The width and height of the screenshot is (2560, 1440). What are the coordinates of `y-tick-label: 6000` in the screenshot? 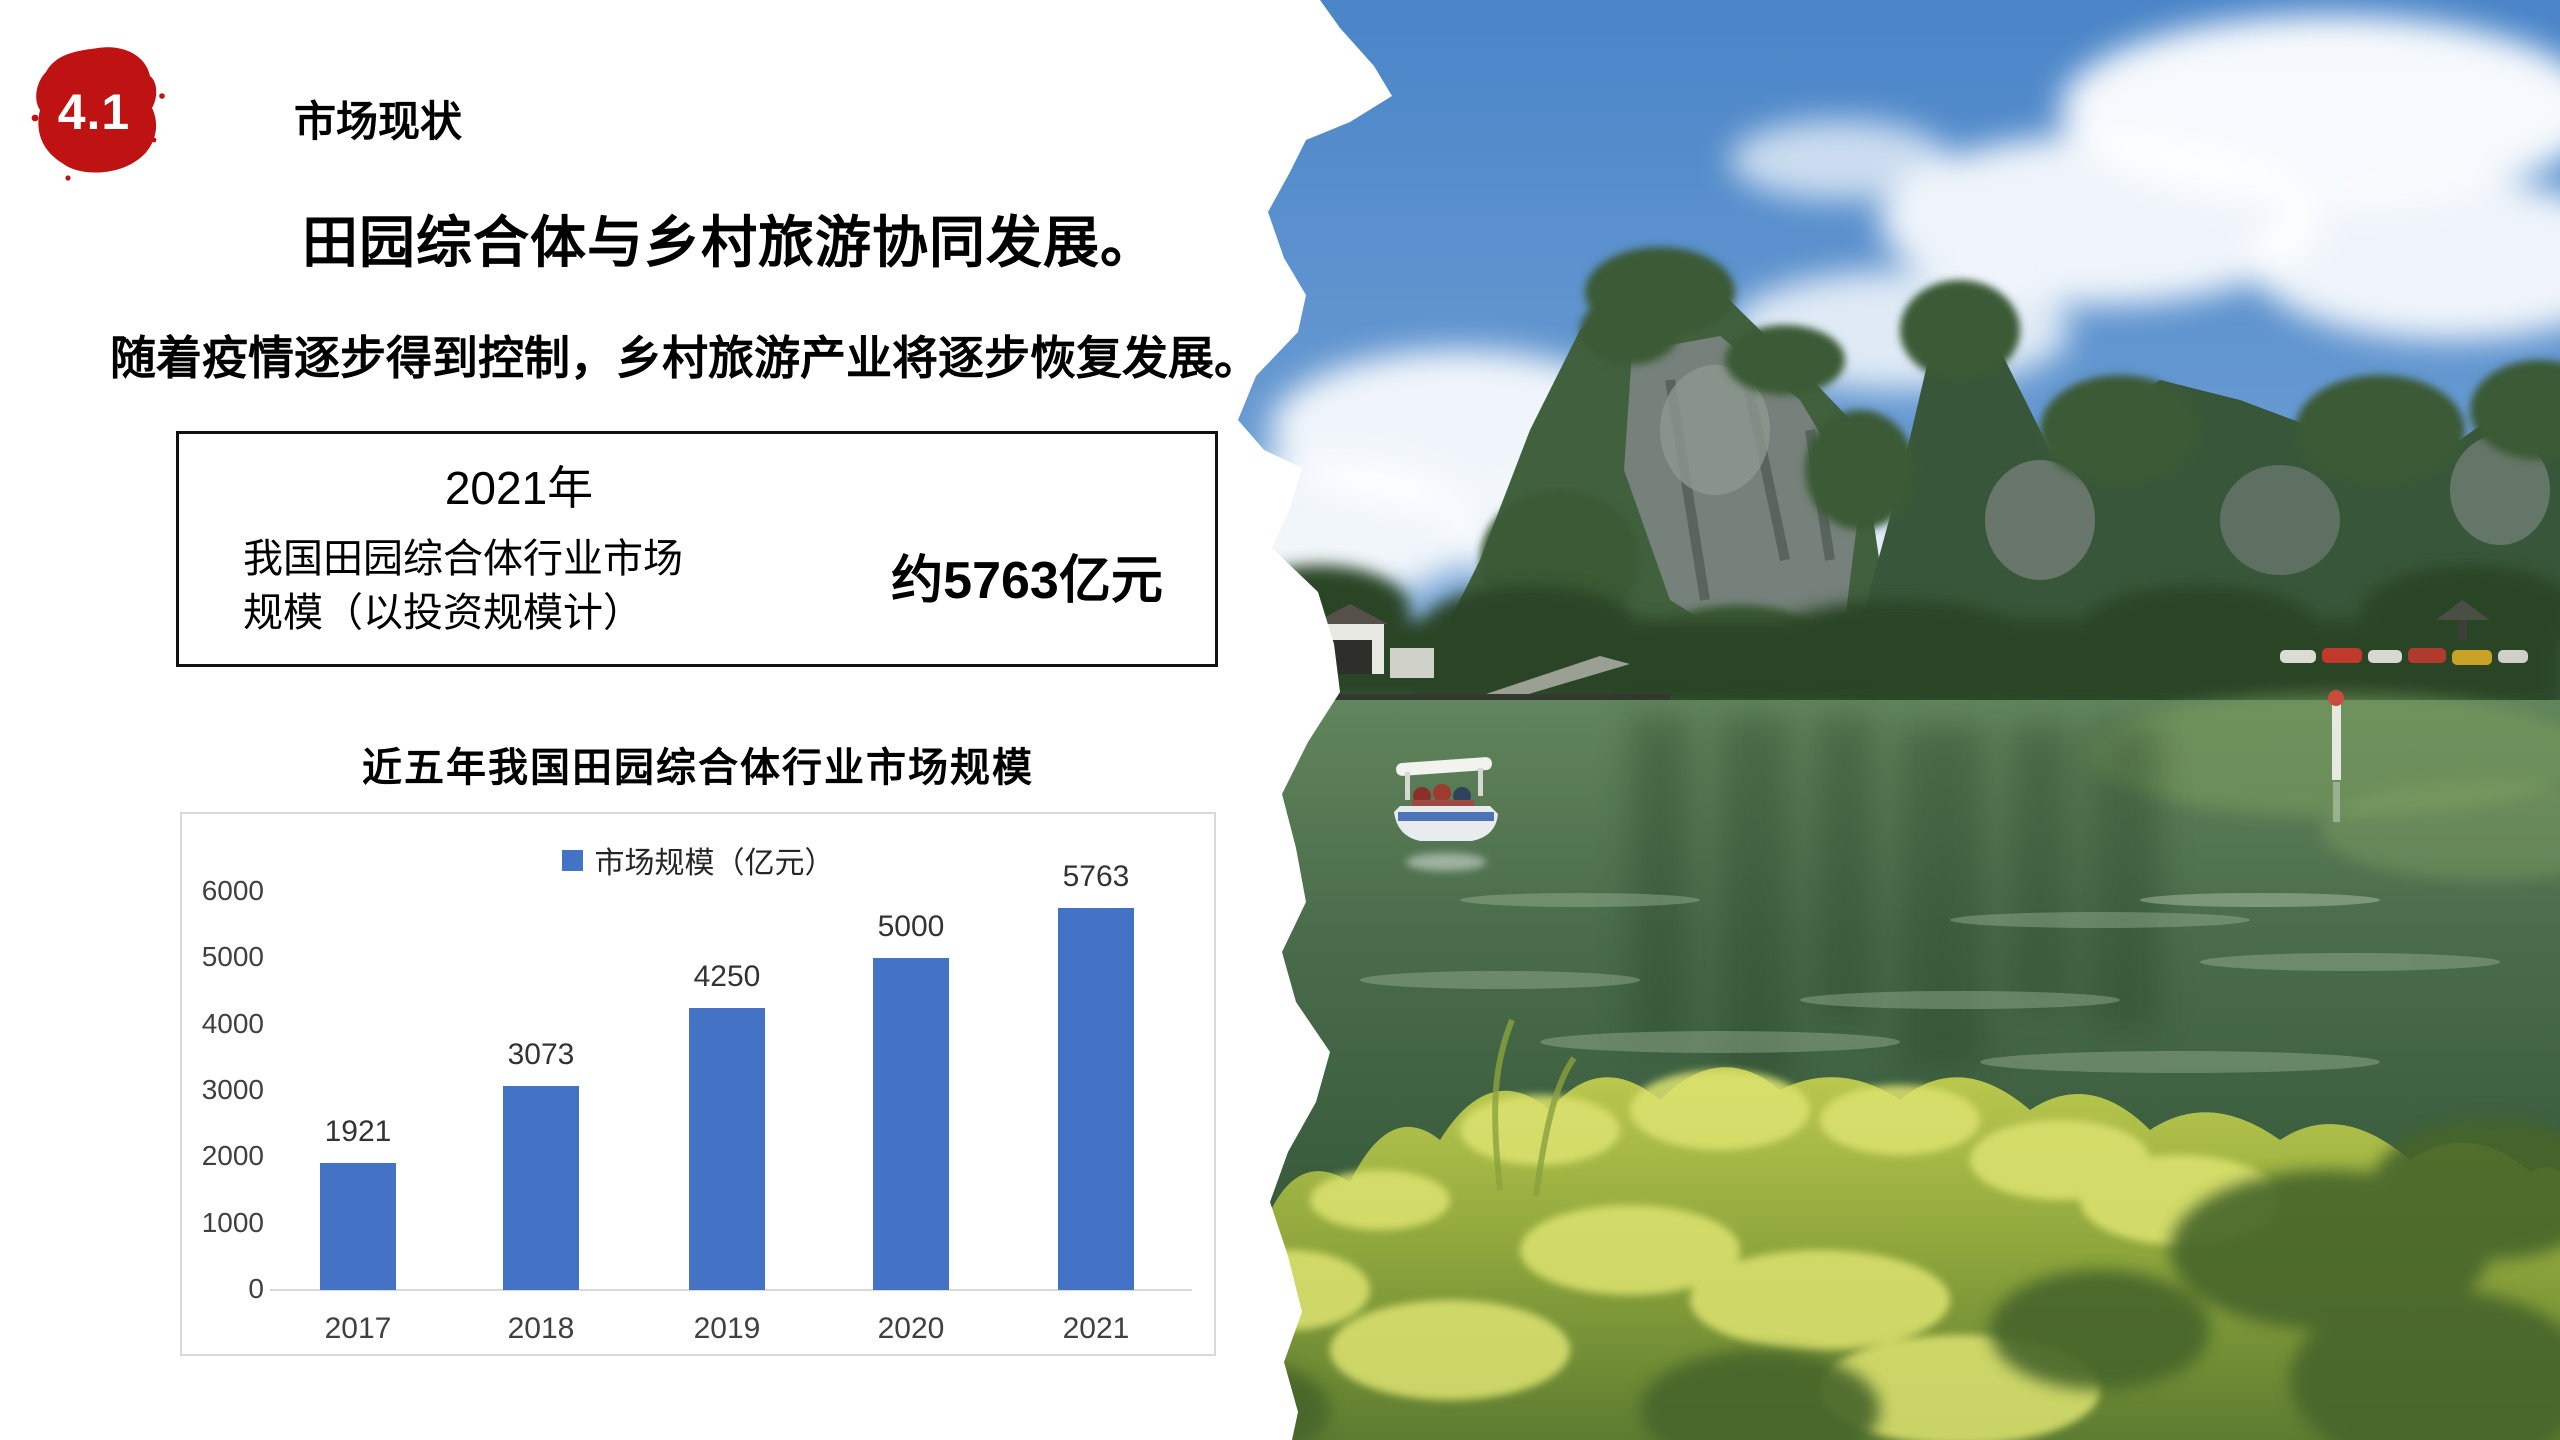 It's located at (232, 890).